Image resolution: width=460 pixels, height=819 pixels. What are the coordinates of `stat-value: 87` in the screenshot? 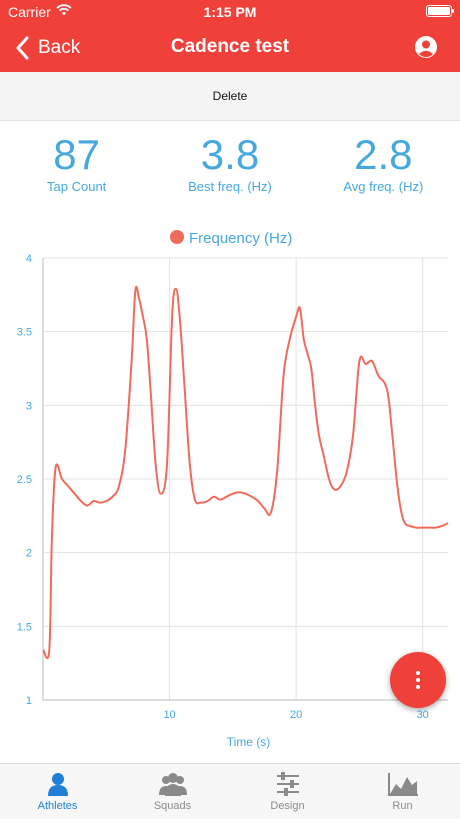 It's located at (77, 154).